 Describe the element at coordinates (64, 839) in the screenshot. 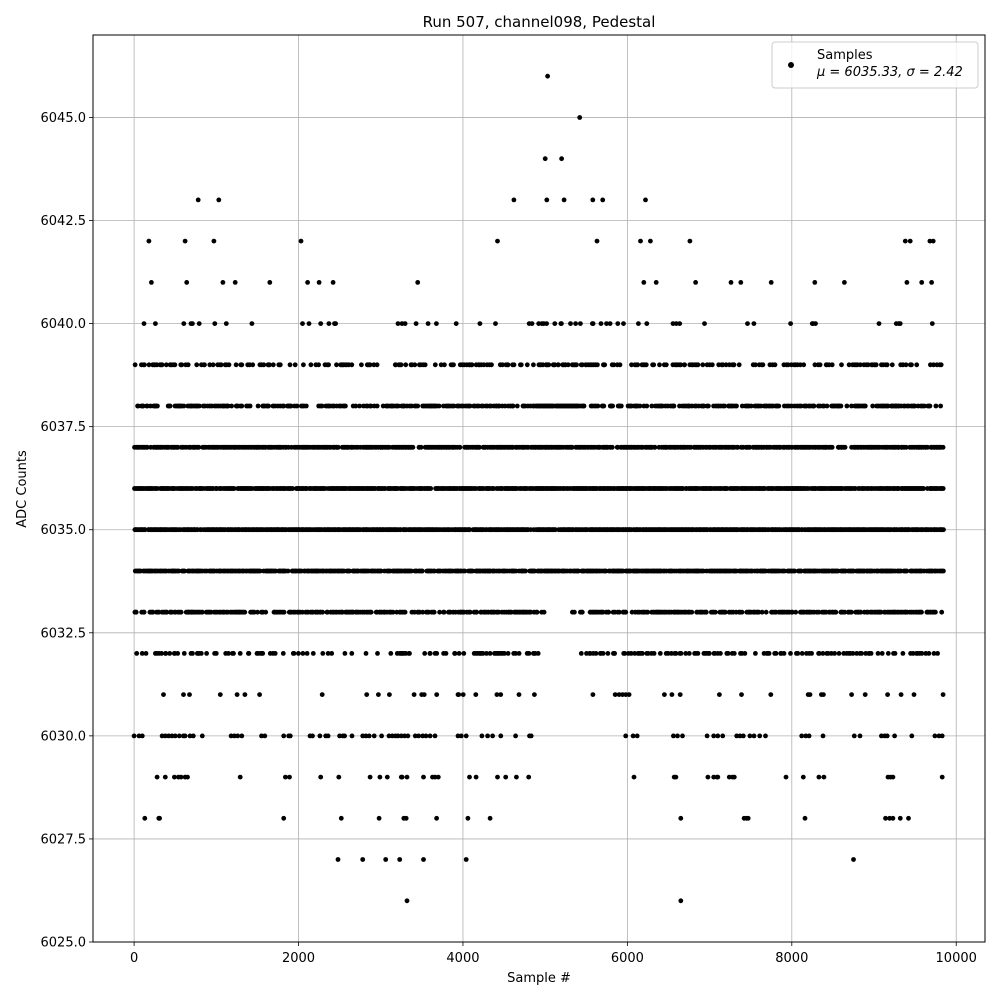

I see `y-tick-label: 6027.5` at that location.